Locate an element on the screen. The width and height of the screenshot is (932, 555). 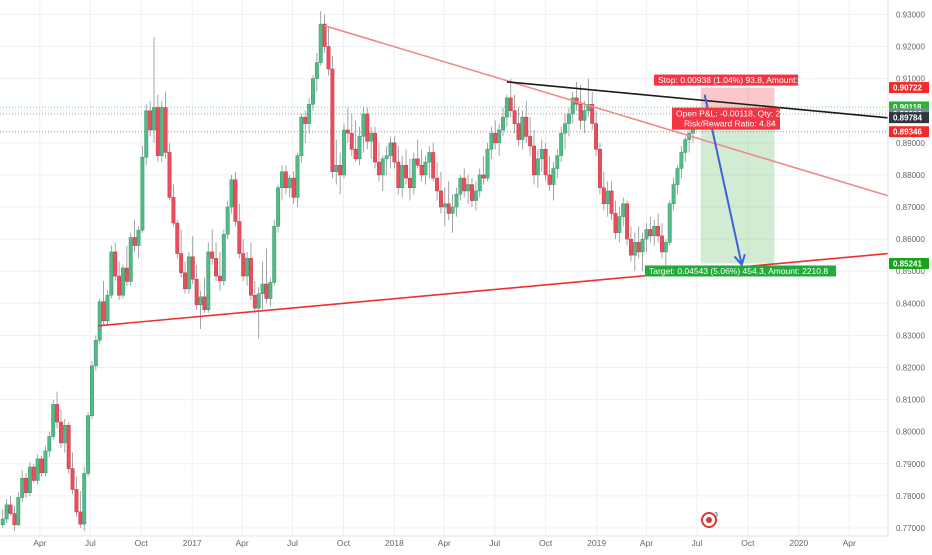
x-tick-label: Jul is located at coordinates (90, 543).